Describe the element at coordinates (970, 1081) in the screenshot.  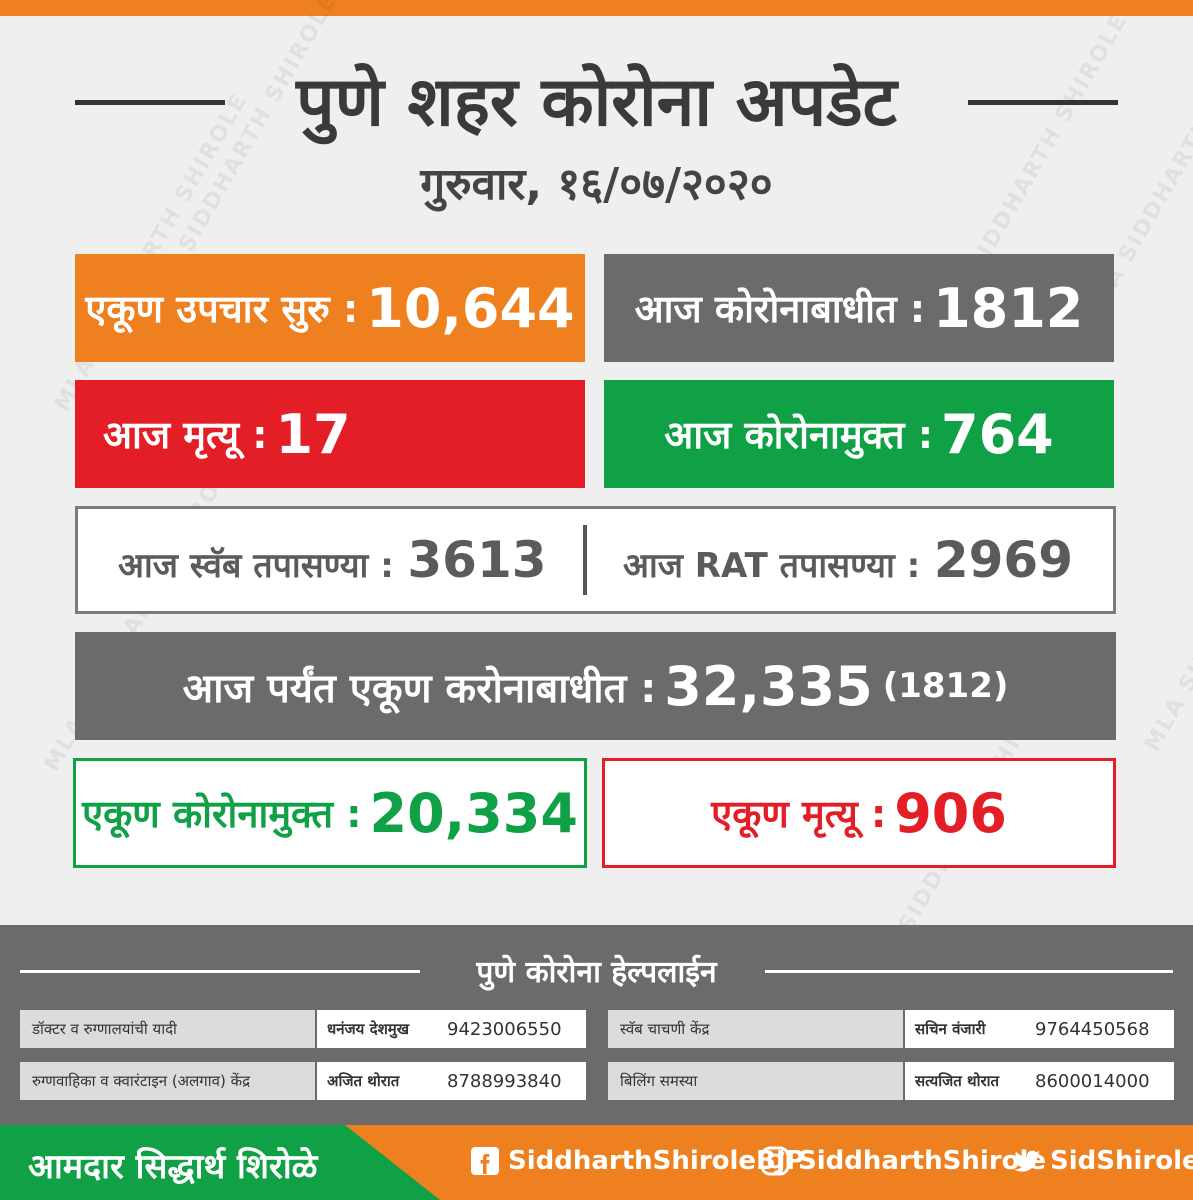
I see `helpline-person: सत्यजित थोरात` at that location.